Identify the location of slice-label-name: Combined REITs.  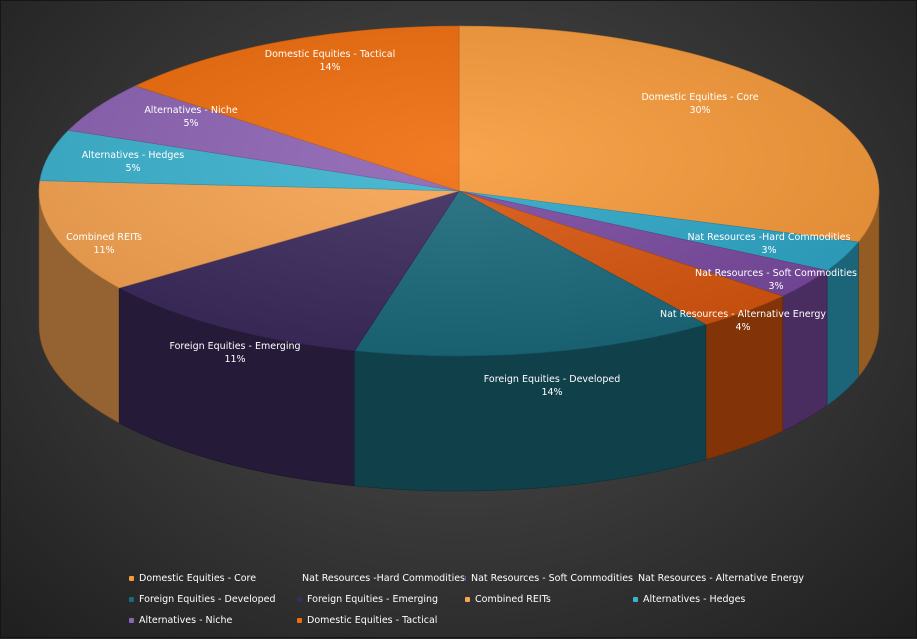
(104, 237).